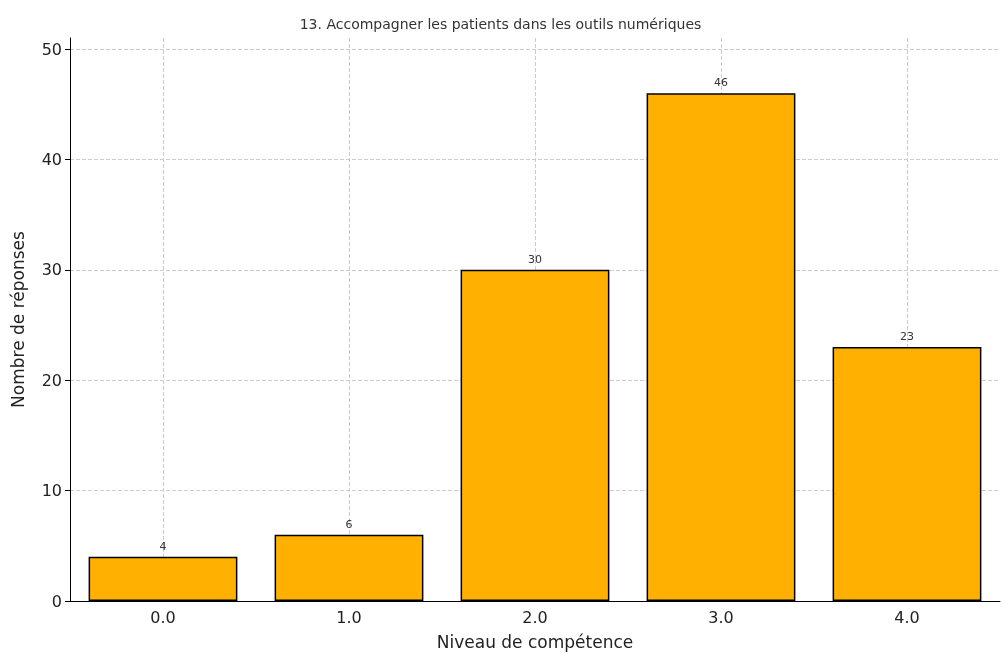 Image resolution: width=1001 pixels, height=655 pixels. I want to click on y-tick-label: 40, so click(51, 159).